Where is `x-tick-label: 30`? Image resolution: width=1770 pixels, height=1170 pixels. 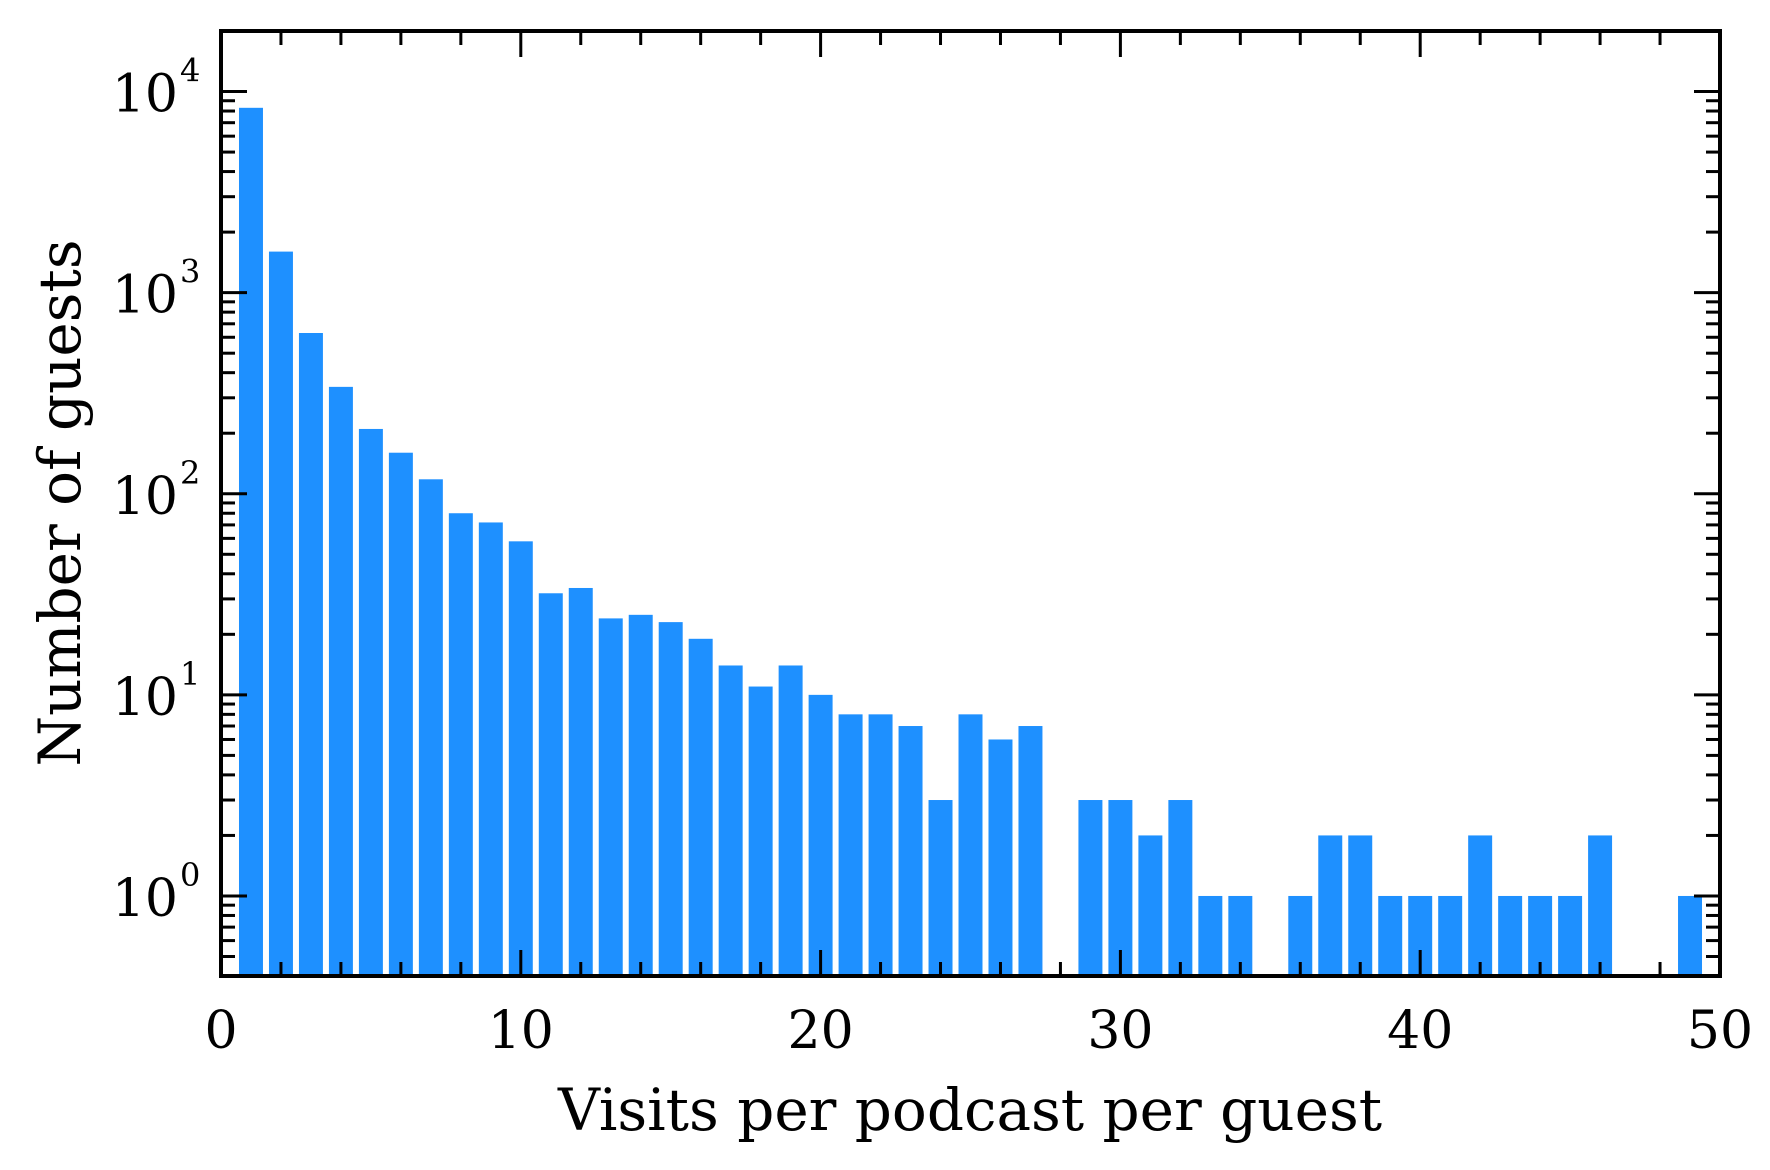 x-tick-label: 30 is located at coordinates (1120, 1031).